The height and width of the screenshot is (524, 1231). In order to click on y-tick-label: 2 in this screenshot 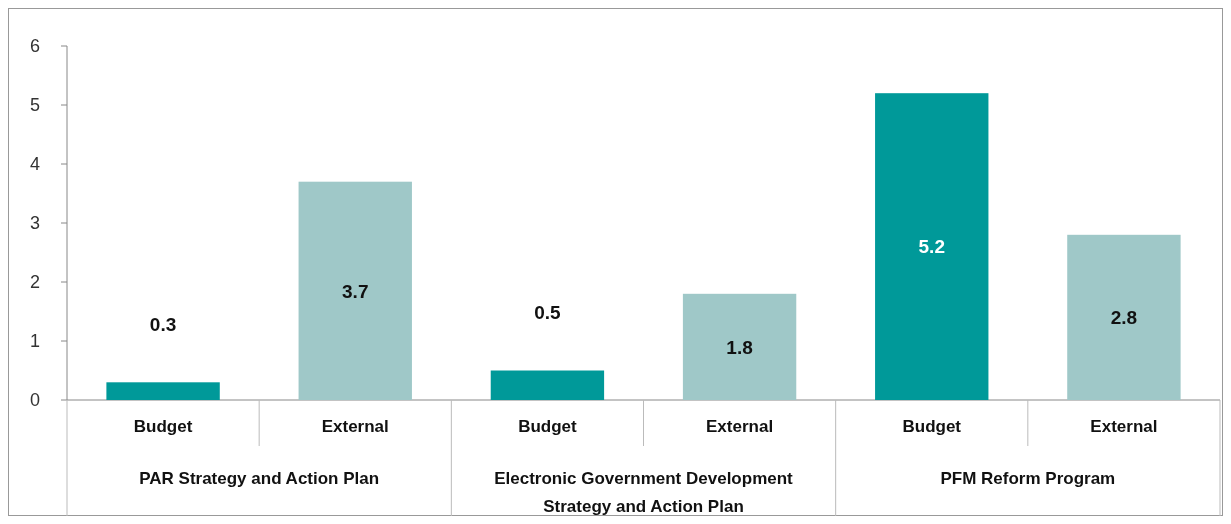, I will do `click(35, 282)`.